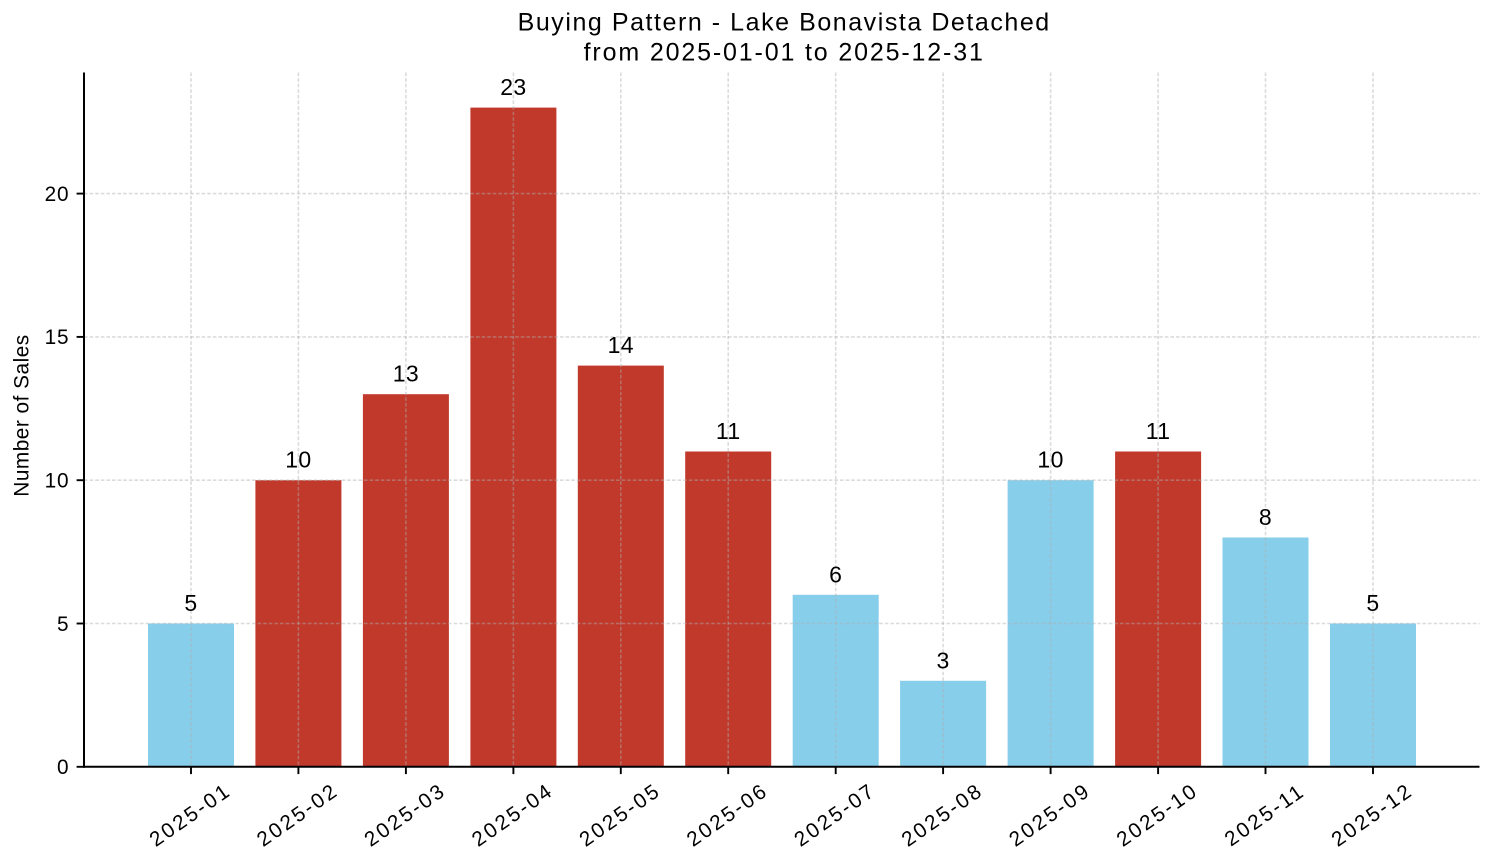  Describe the element at coordinates (63, 767) in the screenshot. I see `svg-text: 0` at that location.